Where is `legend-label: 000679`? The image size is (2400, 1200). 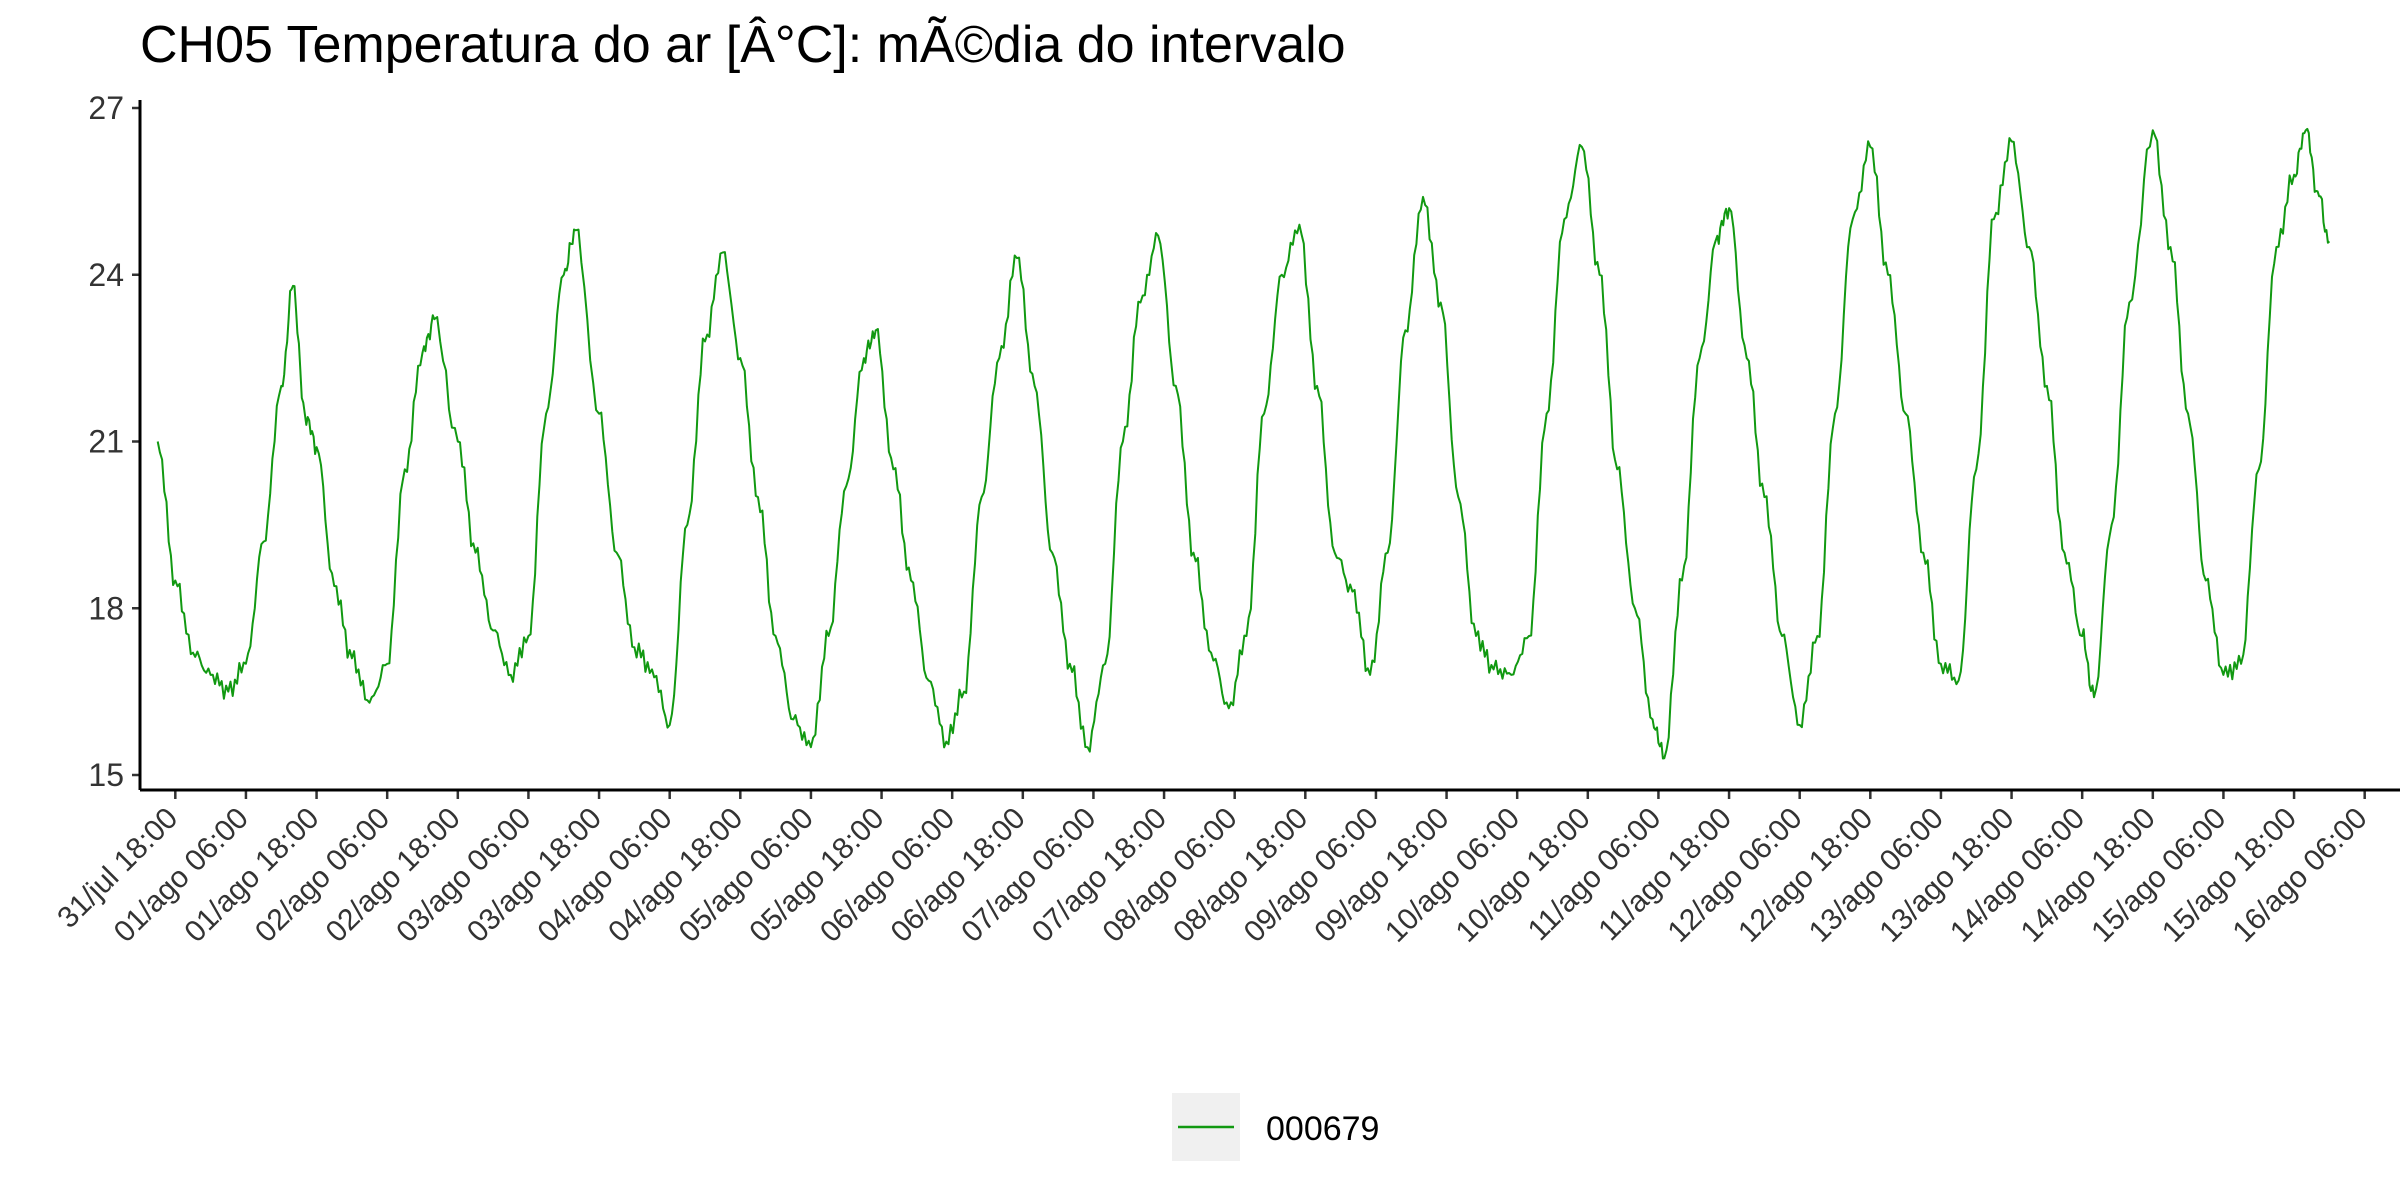
legend-label: 000679 is located at coordinates (1322, 1129).